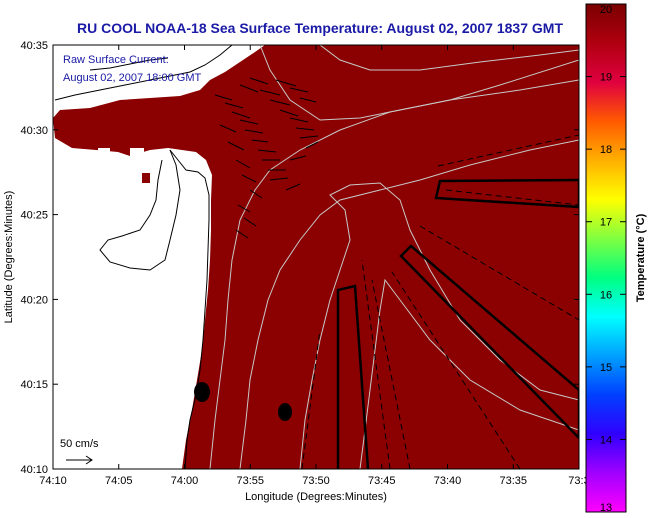 The image size is (651, 518). What do you see at coordinates (34, 131) in the screenshot?
I see `y-tick-label: 40:30` at bounding box center [34, 131].